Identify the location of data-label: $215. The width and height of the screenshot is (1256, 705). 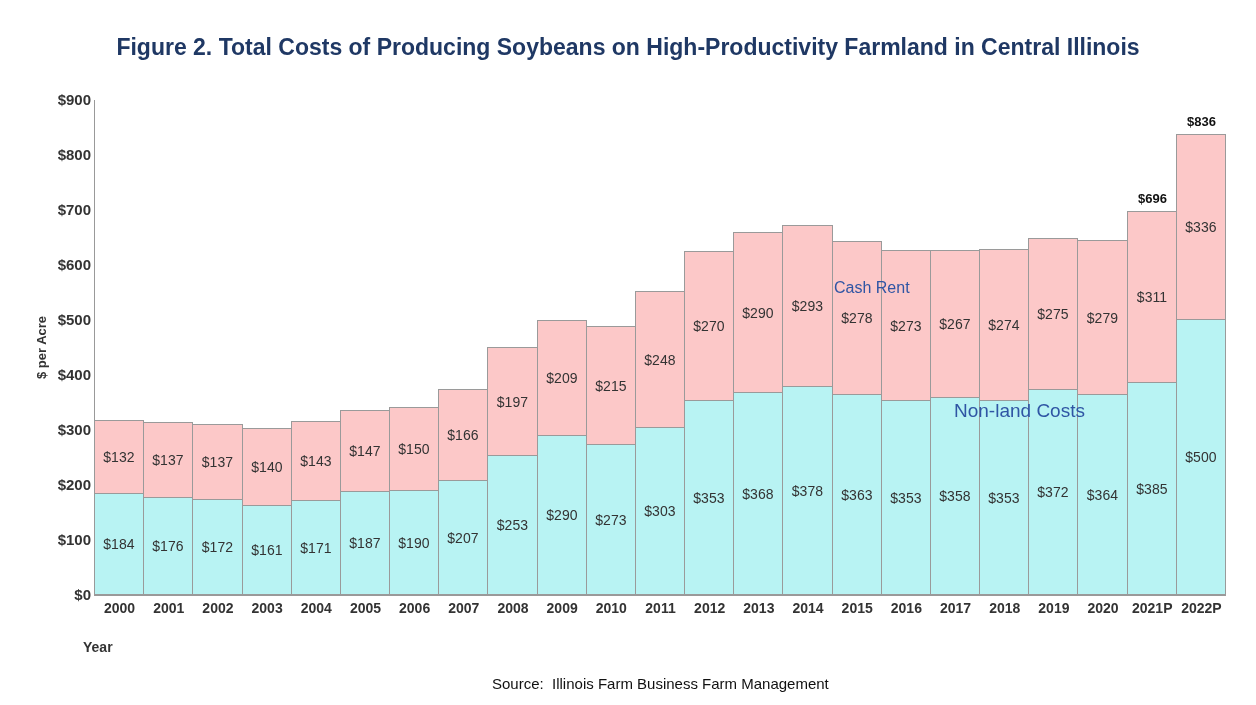
(611, 385).